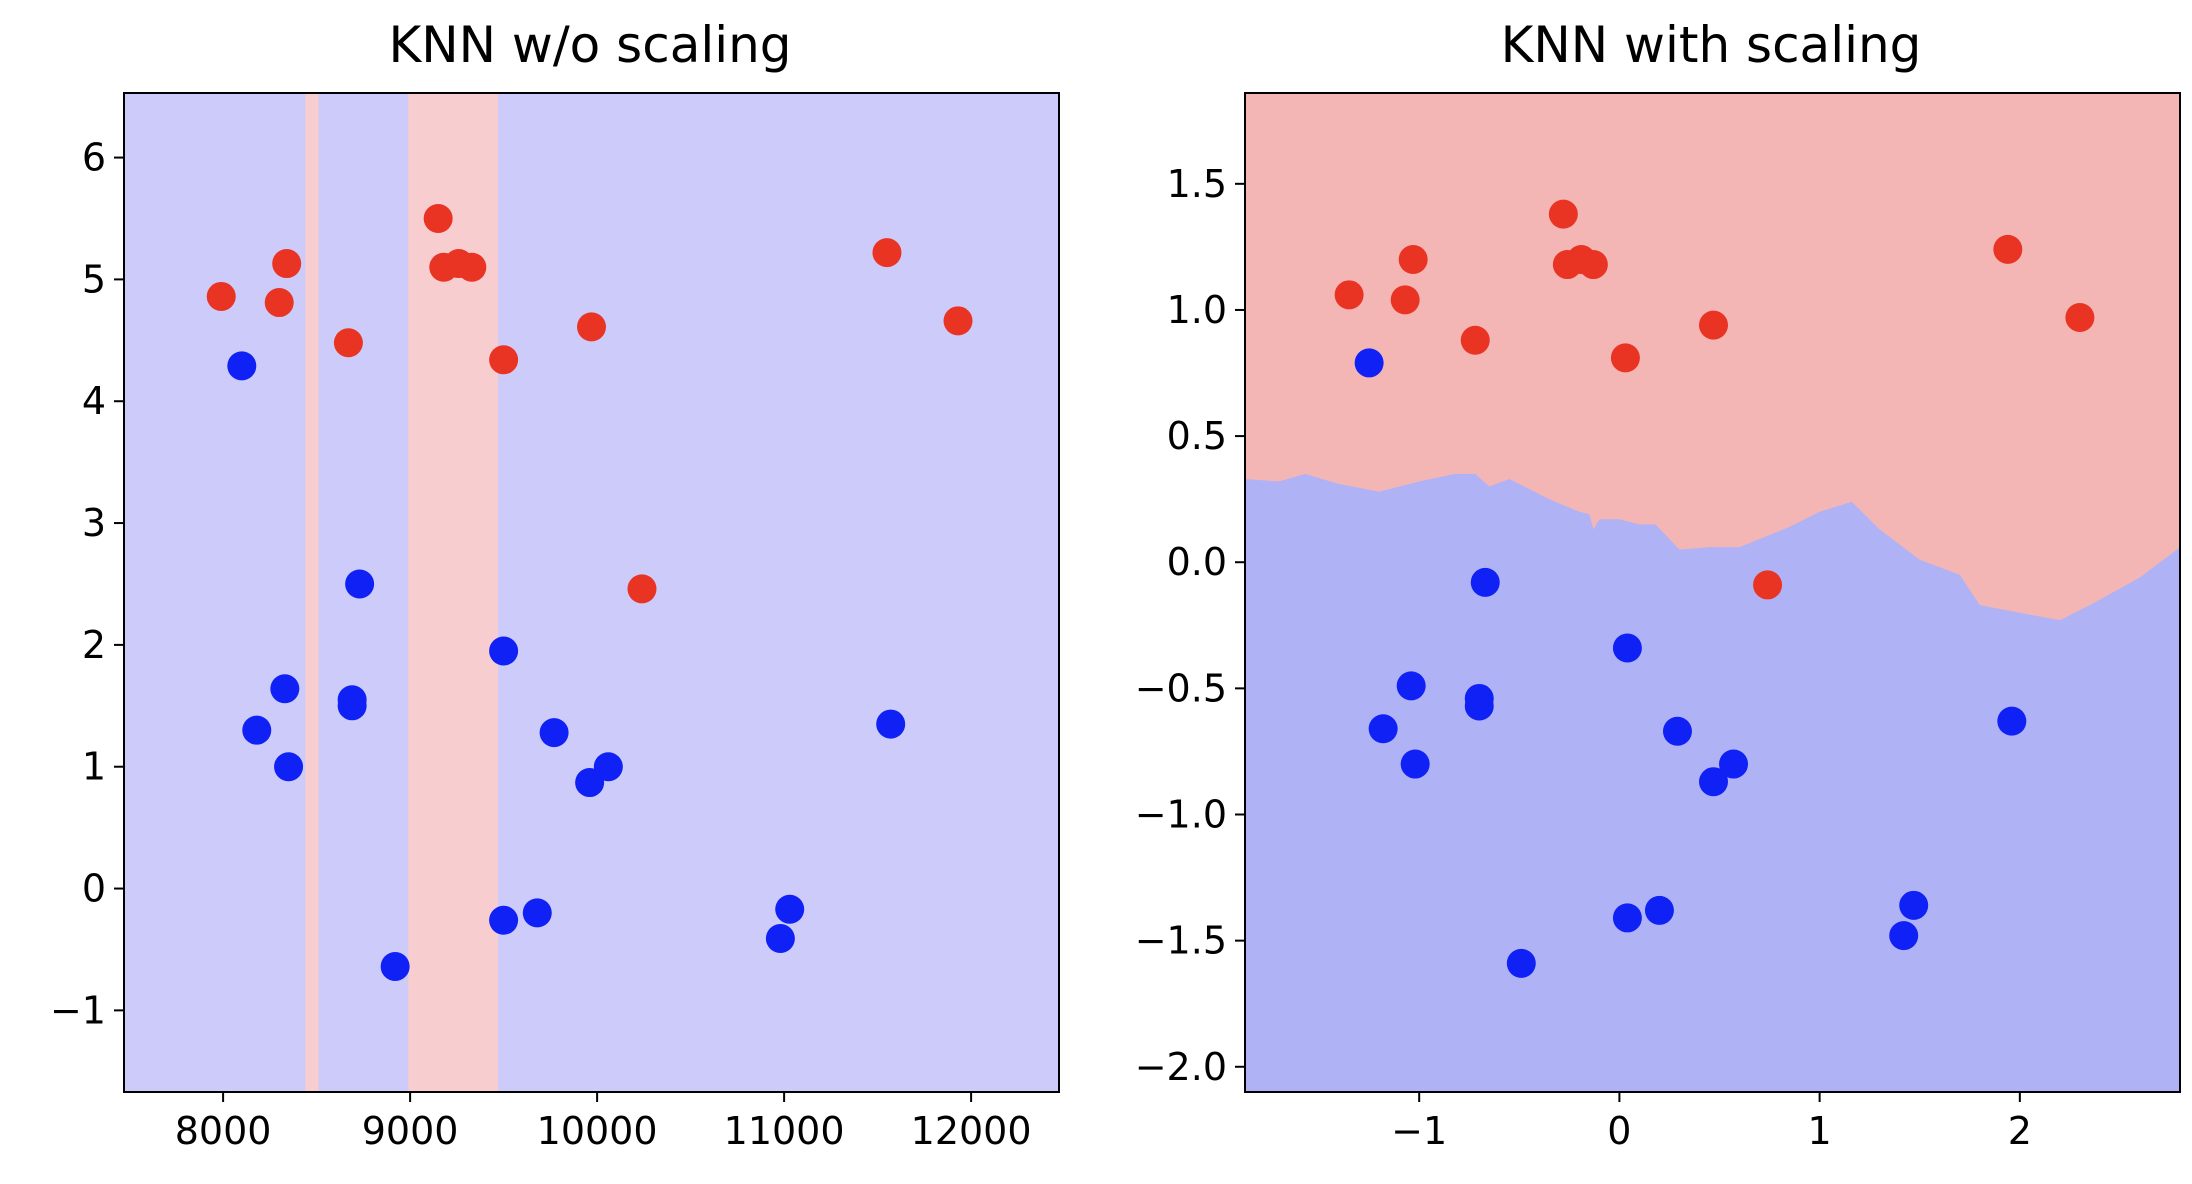 The width and height of the screenshot is (2192, 1184). I want to click on x-tick-label: 12000, so click(971, 1131).